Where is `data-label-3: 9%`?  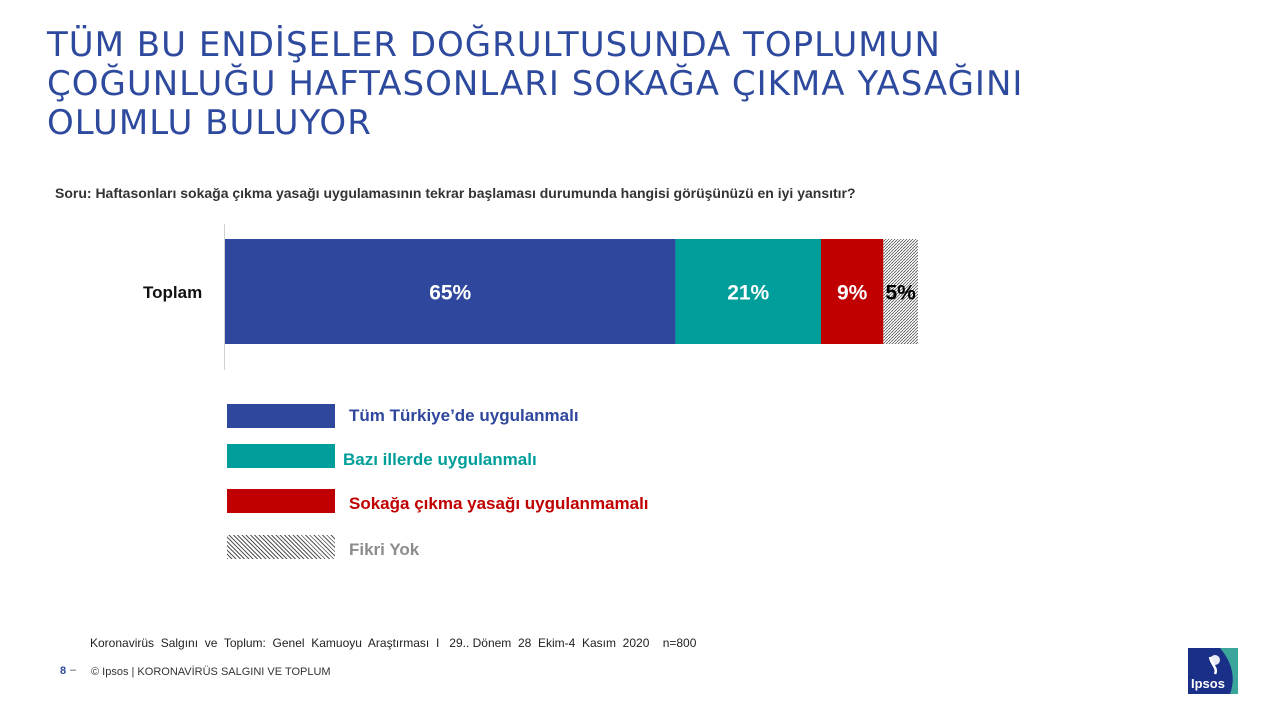 data-label-3: 9% is located at coordinates (852, 293).